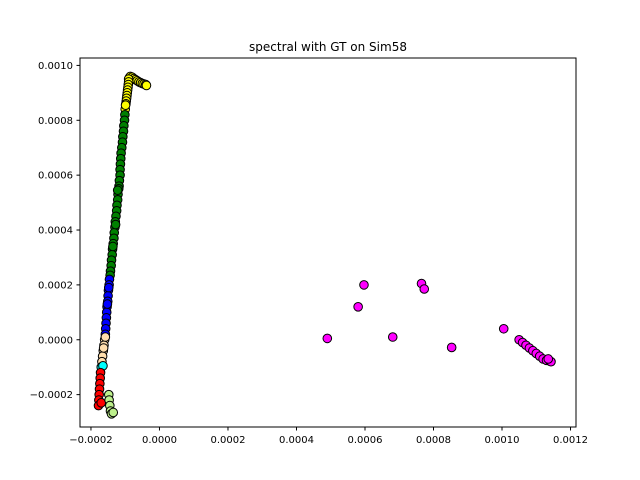 This screenshot has height=480, width=640. Describe the element at coordinates (55, 340) in the screenshot. I see `y-tick-label: 0.0000` at that location.